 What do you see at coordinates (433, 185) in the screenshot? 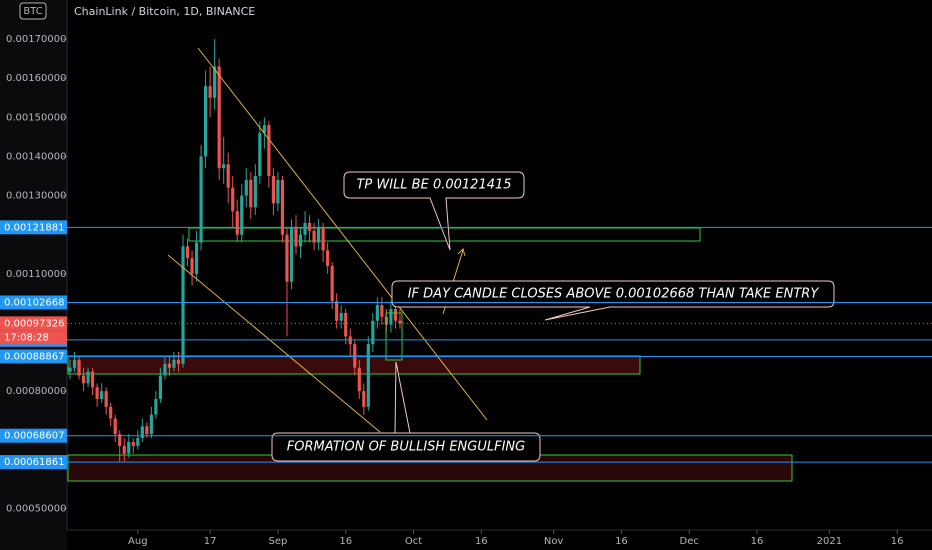
I see `annotation: TP WILL BE 0.00121415` at bounding box center [433, 185].